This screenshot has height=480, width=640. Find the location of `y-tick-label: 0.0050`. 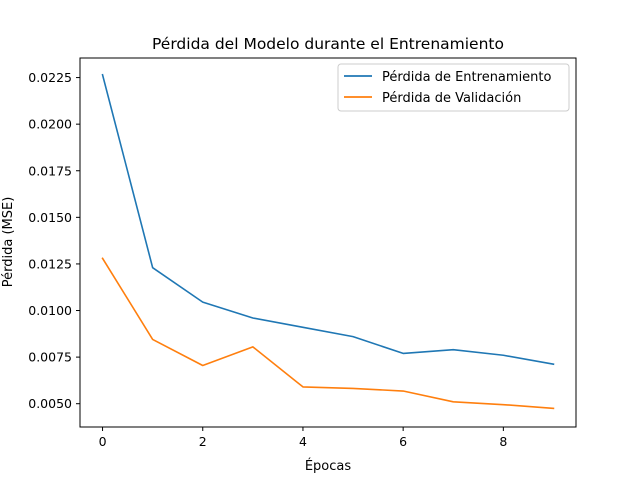

y-tick-label: 0.0050 is located at coordinates (50, 403).